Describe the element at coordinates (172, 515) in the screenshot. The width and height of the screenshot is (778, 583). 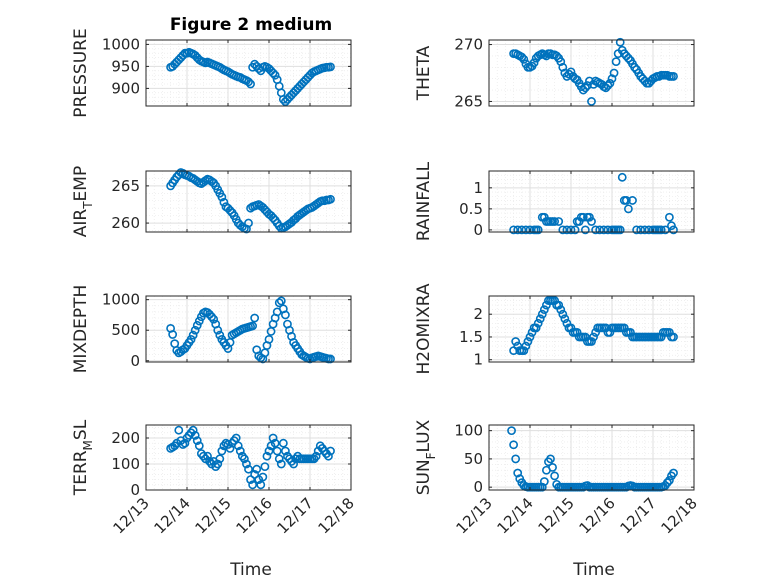
I see `x-tick-label: 12/14` at that location.